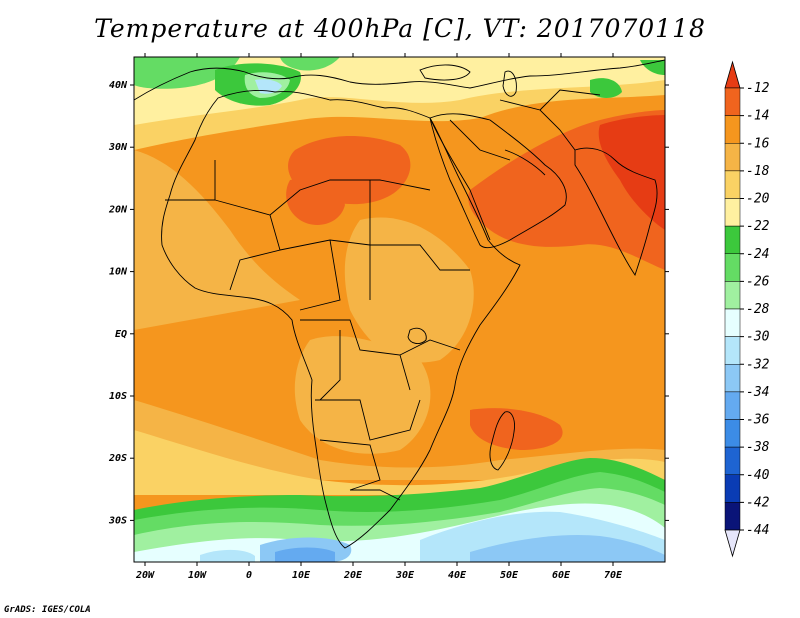  I want to click on lon-tick-label: 20W, so click(145, 575).